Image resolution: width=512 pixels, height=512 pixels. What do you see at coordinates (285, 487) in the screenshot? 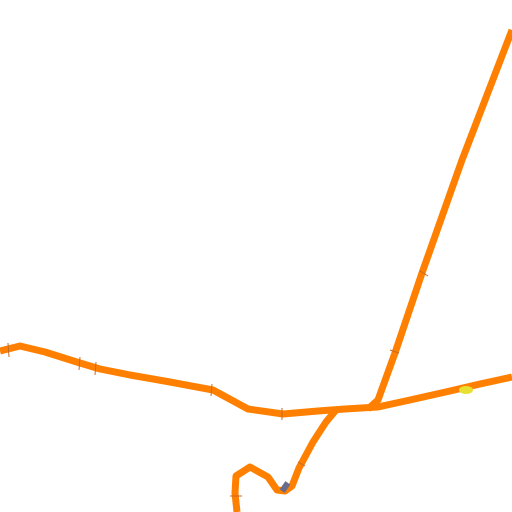
I see `location-marker-icon` at bounding box center [285, 487].